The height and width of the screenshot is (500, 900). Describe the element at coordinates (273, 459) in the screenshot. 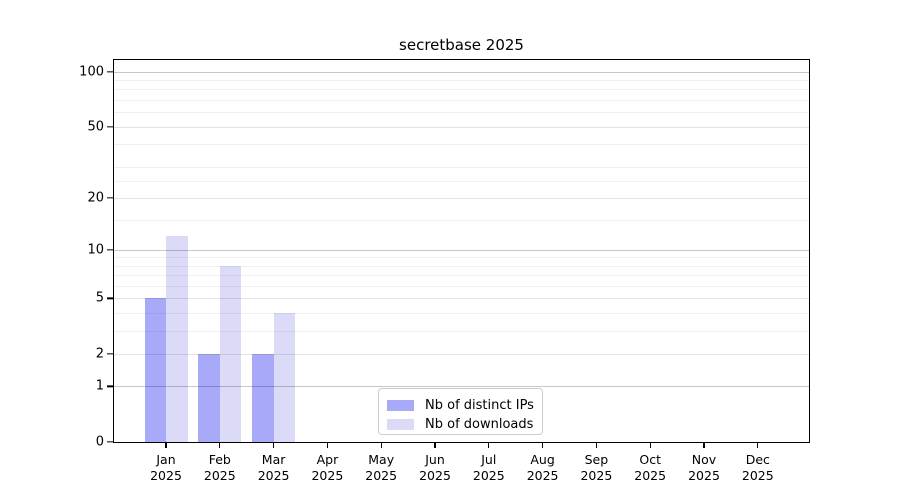

I see `x-tick-month: Mar` at that location.